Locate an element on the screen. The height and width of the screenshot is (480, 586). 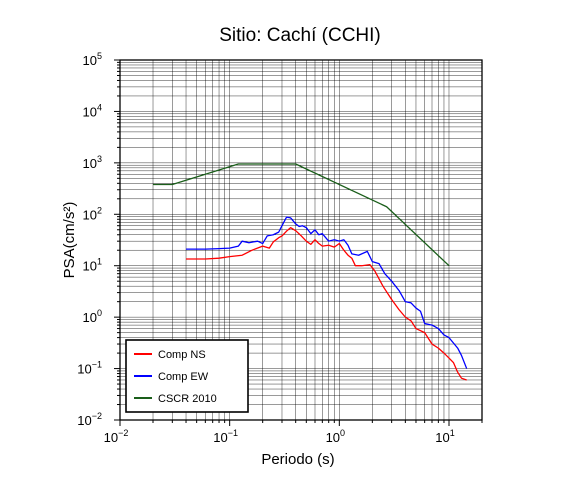
legend: Comp NS Comp EW CSCR 2010 is located at coordinates (187, 376).